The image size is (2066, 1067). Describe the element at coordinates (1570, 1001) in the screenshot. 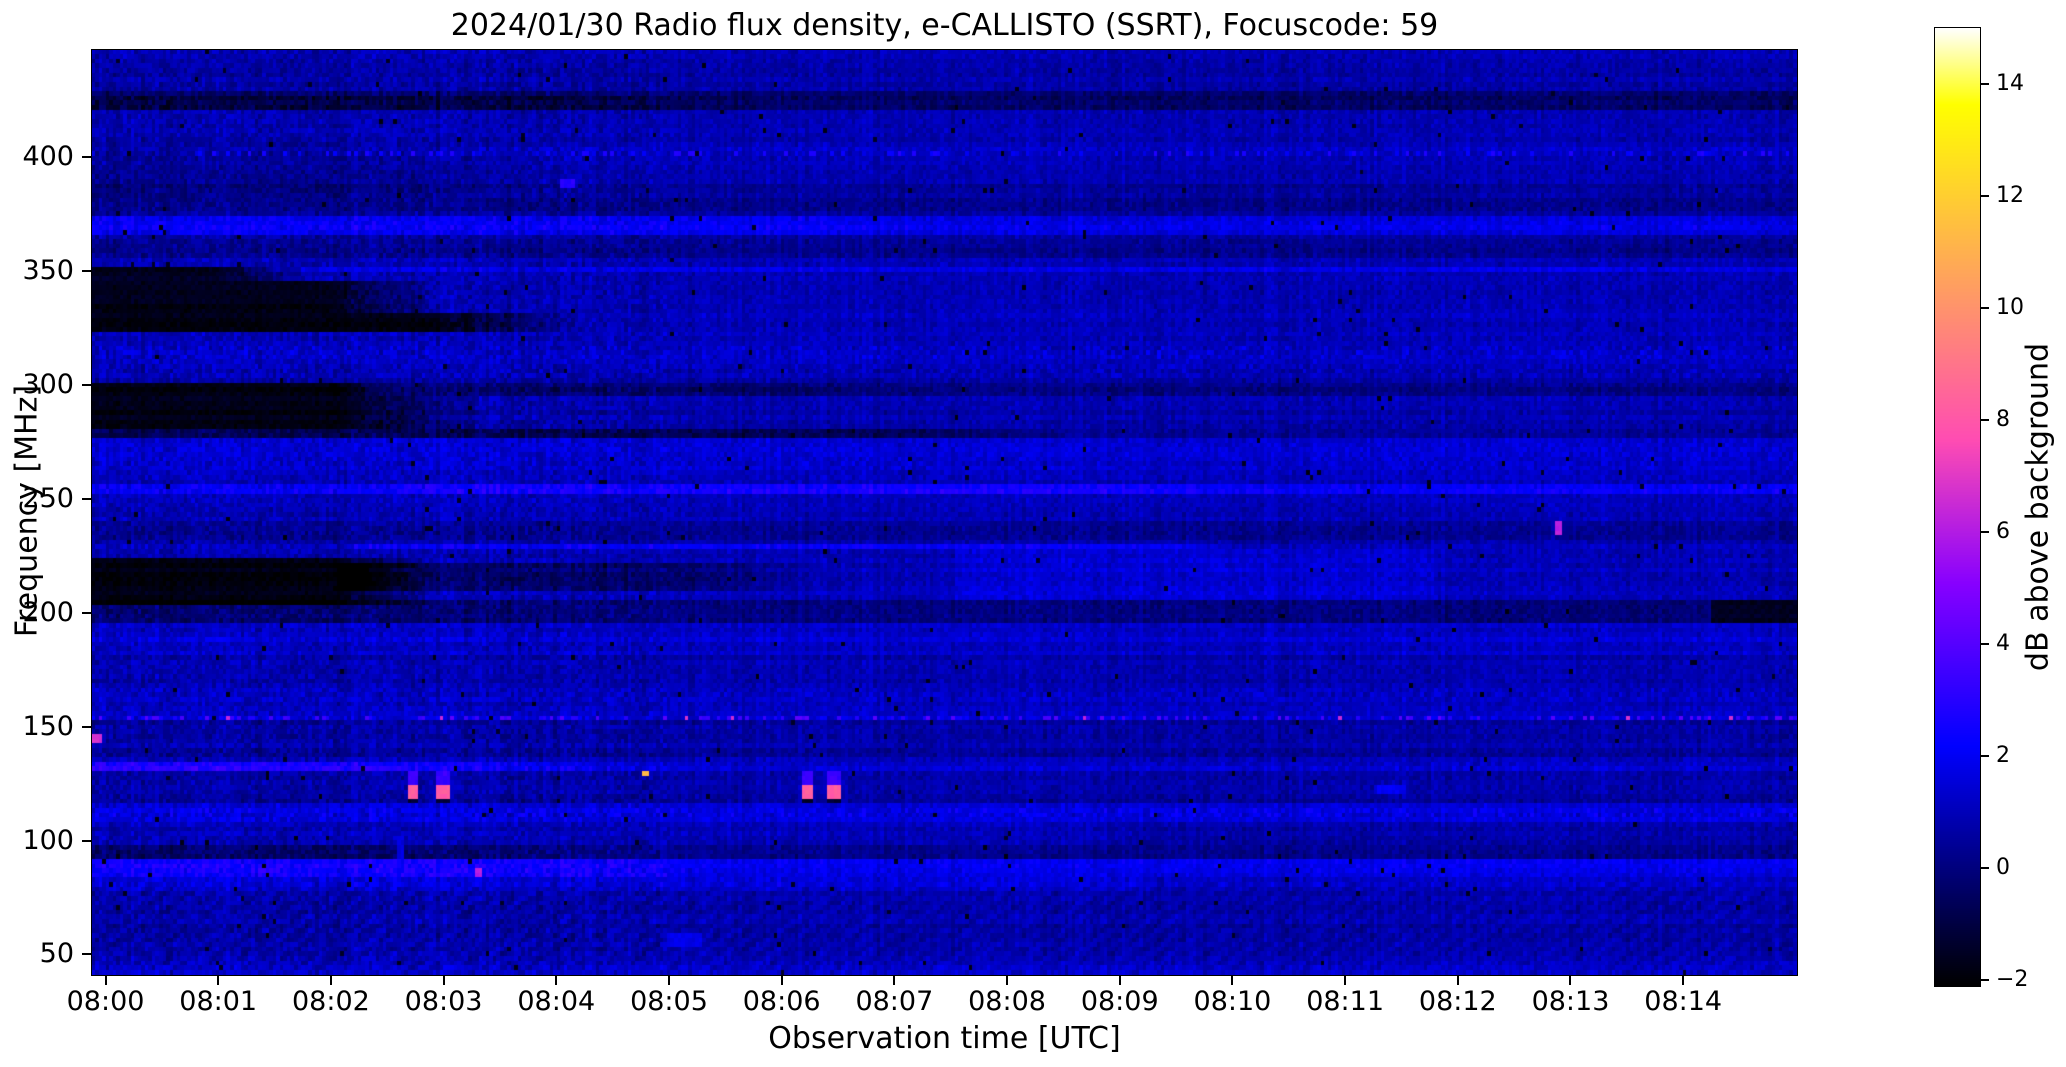

I see `x-tick-label: 08:13` at that location.